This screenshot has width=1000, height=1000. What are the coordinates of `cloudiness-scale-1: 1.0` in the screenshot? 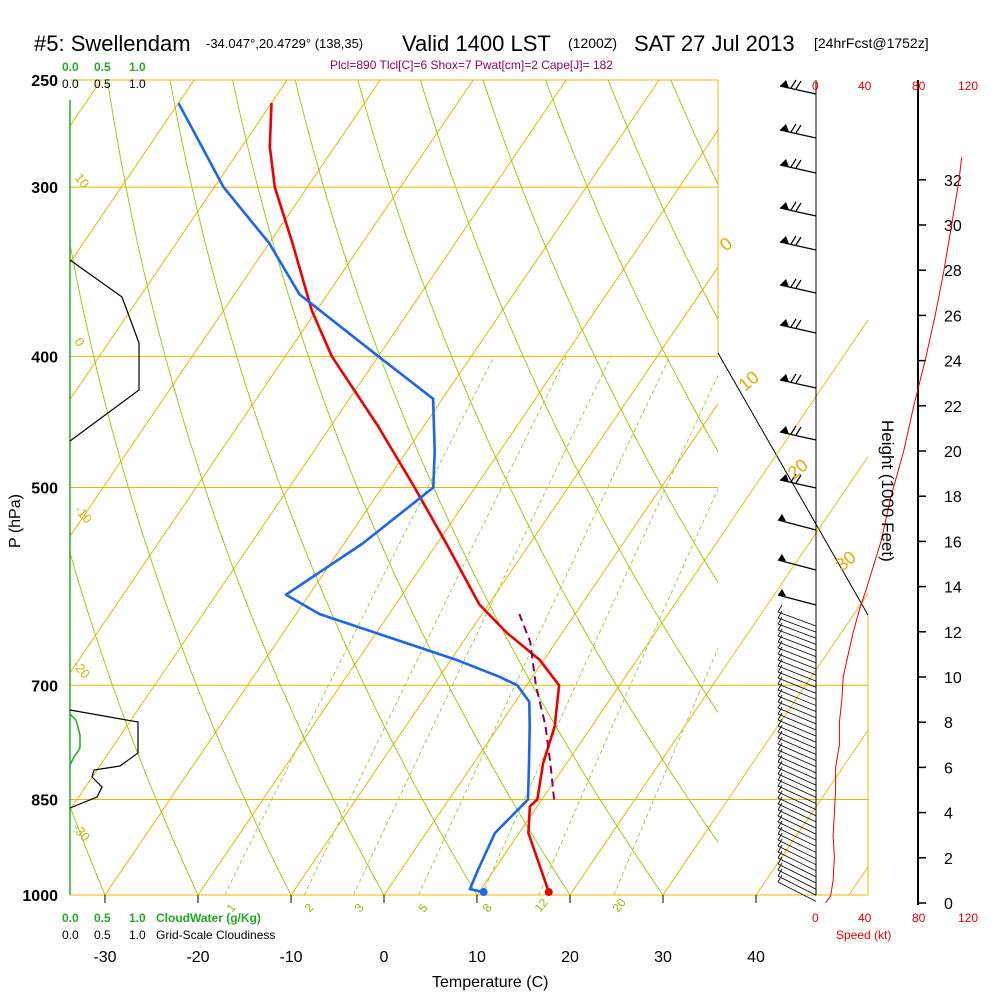 It's located at (137, 84).